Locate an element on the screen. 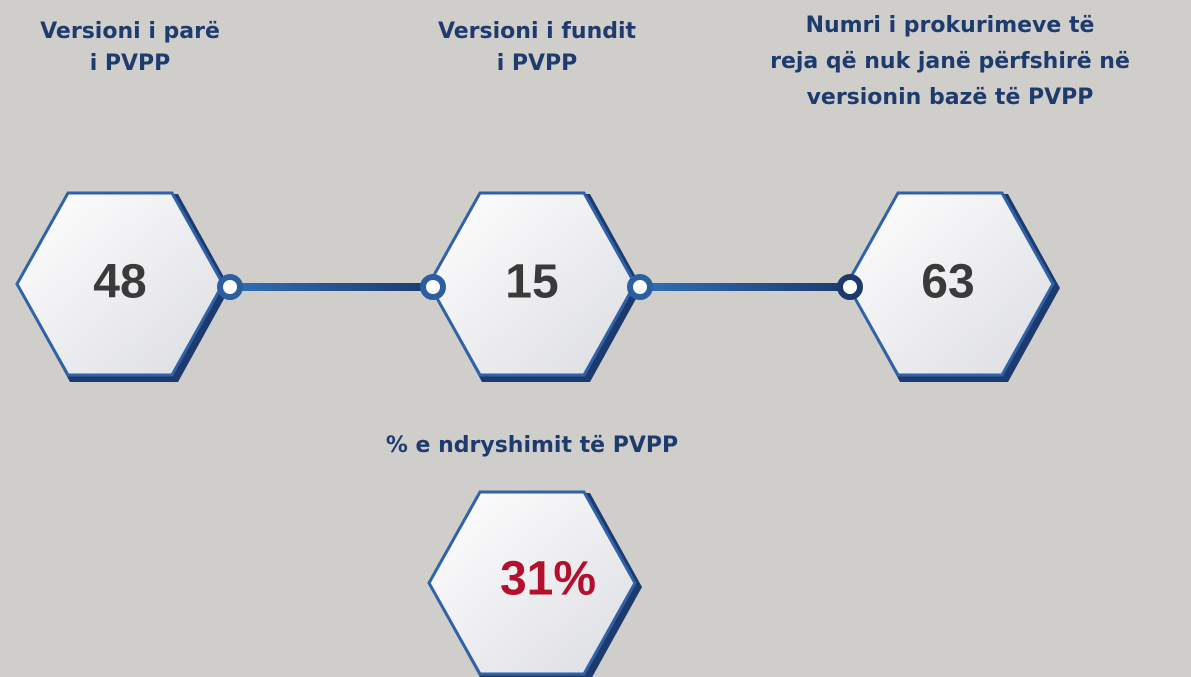 This screenshot has width=1191, height=677. label: reja që nuk janë përfshirë në is located at coordinates (950, 61).